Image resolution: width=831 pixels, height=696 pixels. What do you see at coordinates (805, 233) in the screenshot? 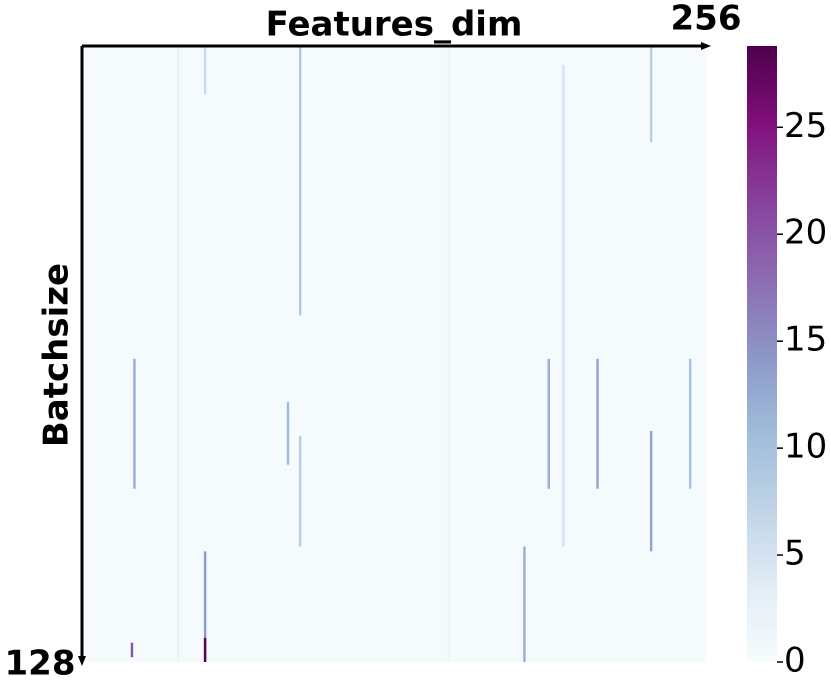
I see `colorbar-tick-label: 20` at bounding box center [805, 233].